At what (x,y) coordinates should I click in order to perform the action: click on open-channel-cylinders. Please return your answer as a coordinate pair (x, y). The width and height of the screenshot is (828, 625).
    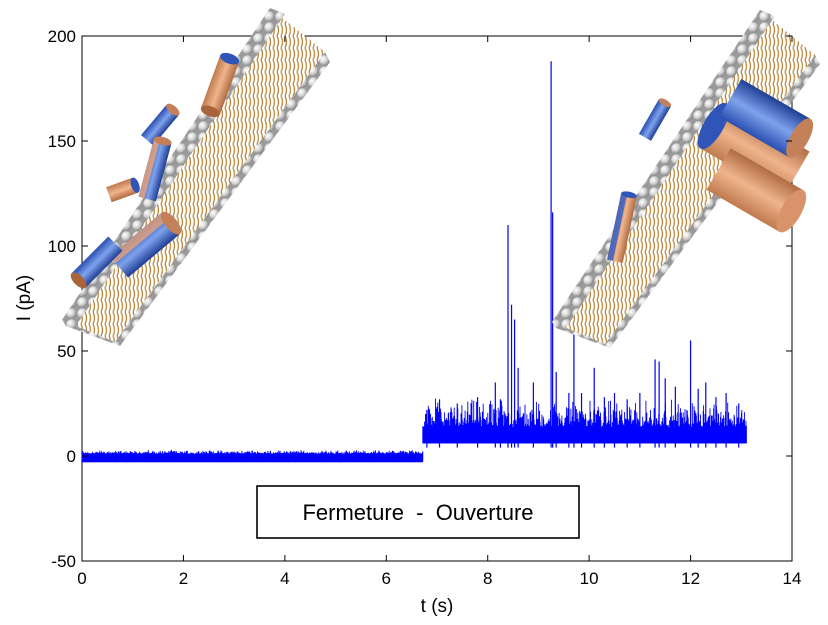
    Looking at the image, I should click on (710, 170).